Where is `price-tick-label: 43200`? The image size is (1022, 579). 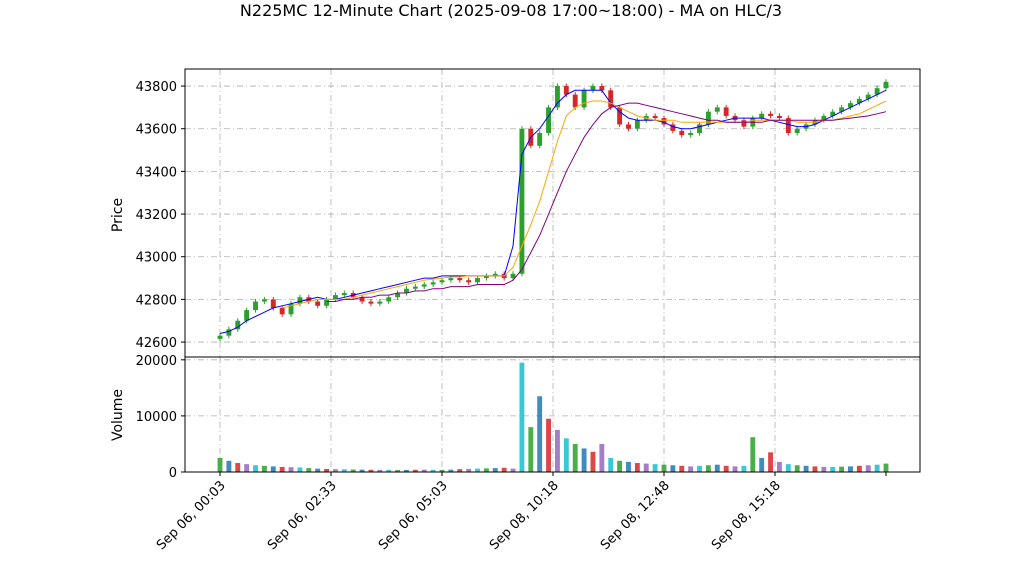 price-tick-label: 43200 is located at coordinates (156, 215).